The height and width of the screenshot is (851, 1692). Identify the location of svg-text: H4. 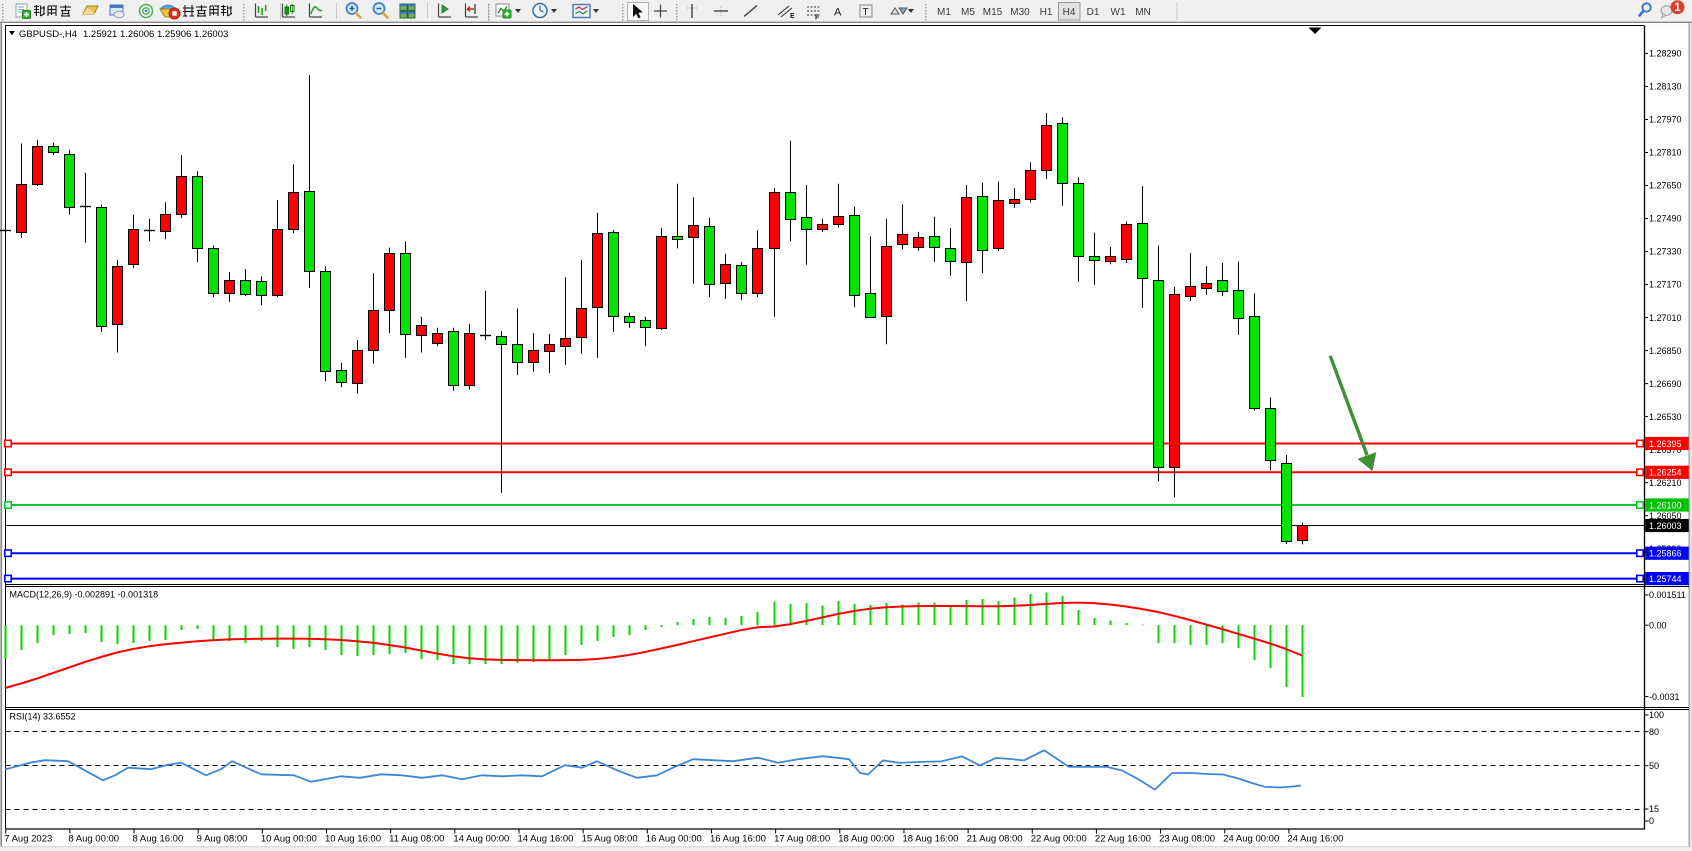
(1069, 12).